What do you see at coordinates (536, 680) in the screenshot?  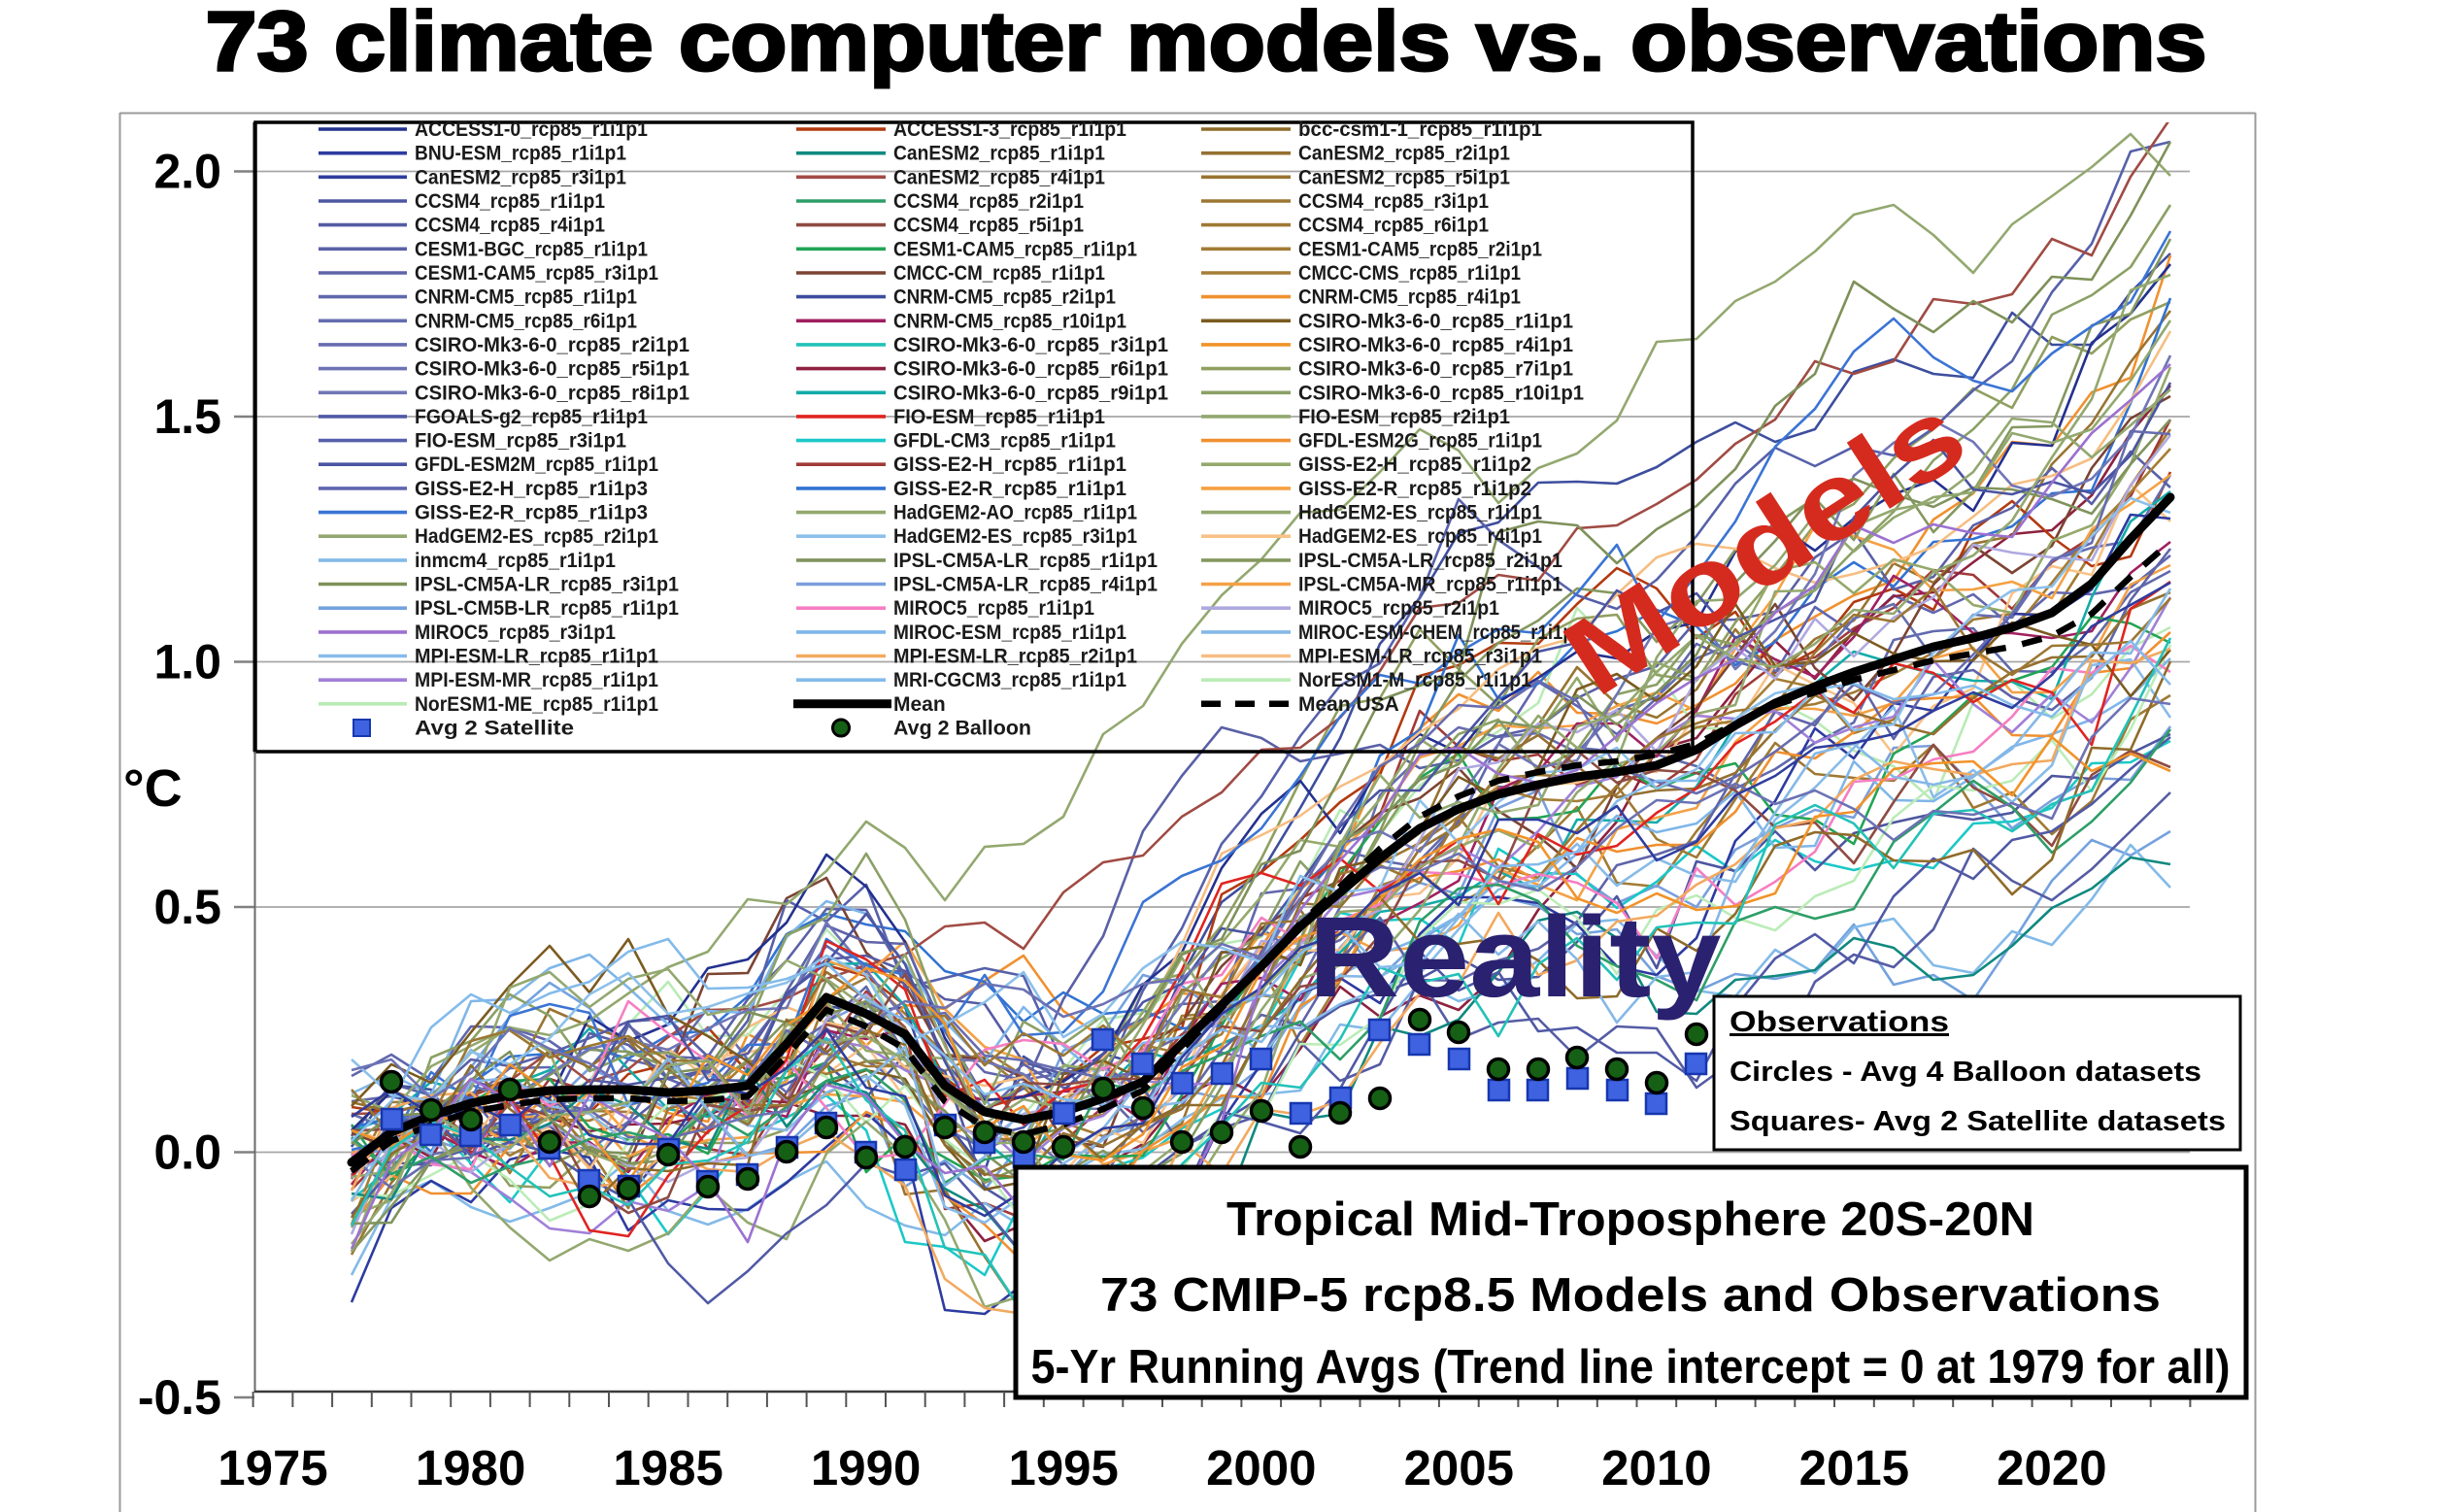 I see `svg-text: MPI-ESM-MR_rcp85_r1i1p1` at bounding box center [536, 680].